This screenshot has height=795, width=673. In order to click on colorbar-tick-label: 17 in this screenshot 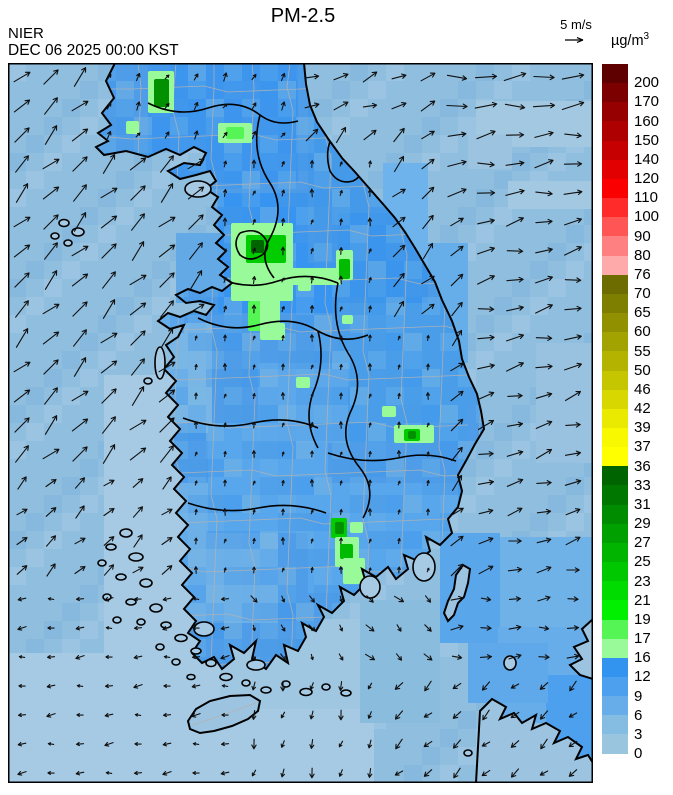, I will do `click(642, 638)`.